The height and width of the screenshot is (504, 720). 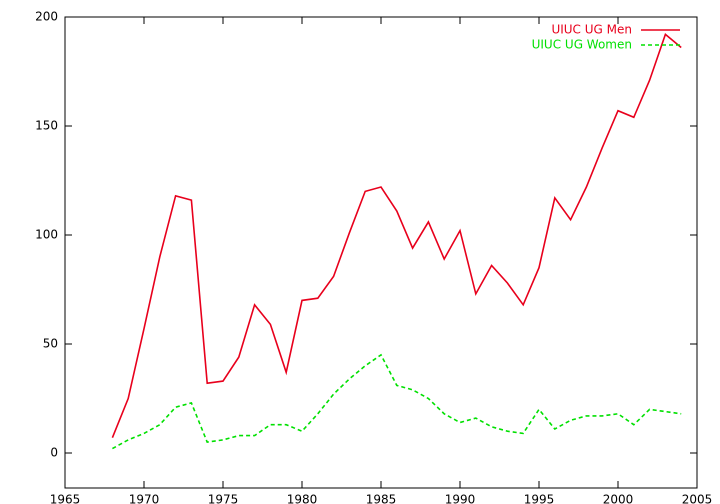 I want to click on y-tick-label: 200, so click(x=46, y=17).